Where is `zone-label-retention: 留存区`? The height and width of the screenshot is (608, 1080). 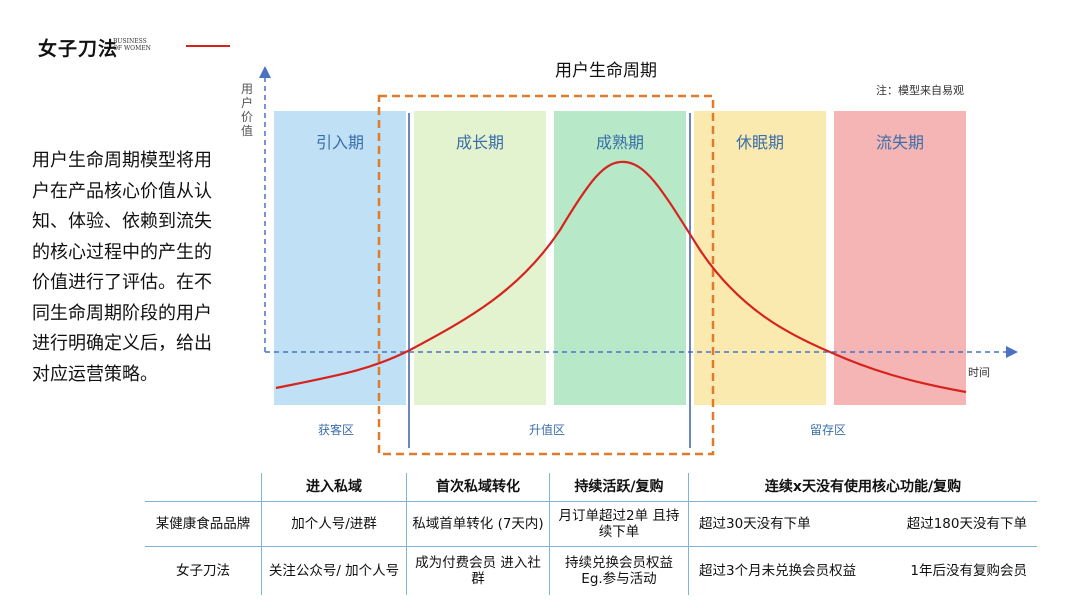 zone-label-retention: 留存区 is located at coordinates (828, 430).